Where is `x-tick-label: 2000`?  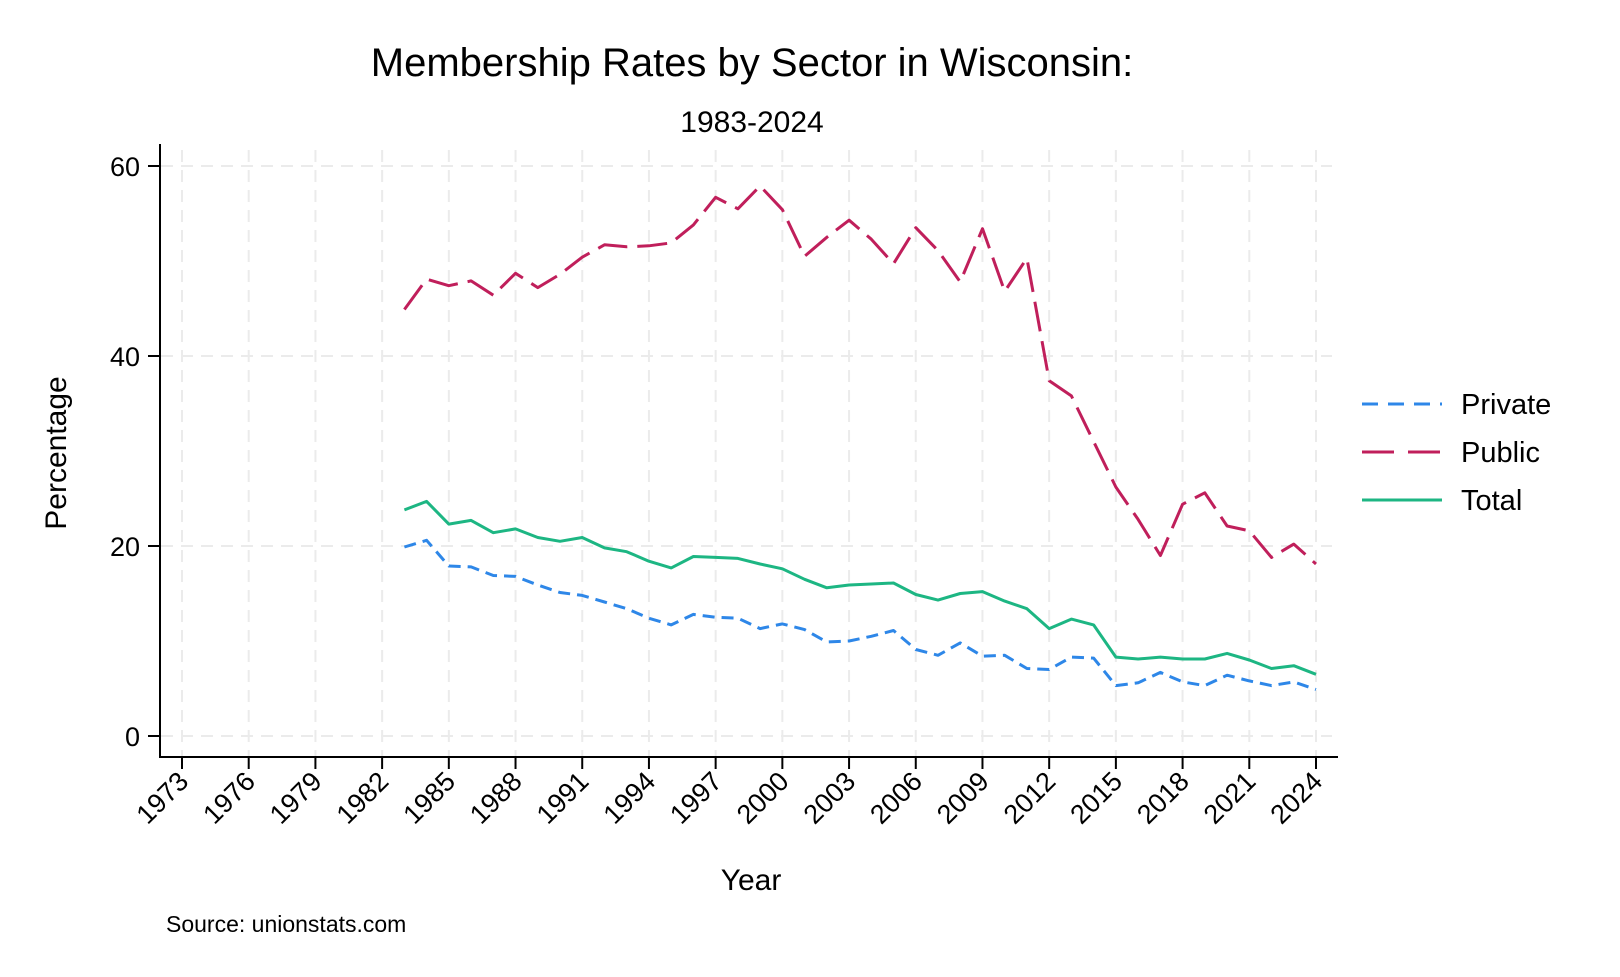
x-tick-label: 2000 is located at coordinates (763, 798).